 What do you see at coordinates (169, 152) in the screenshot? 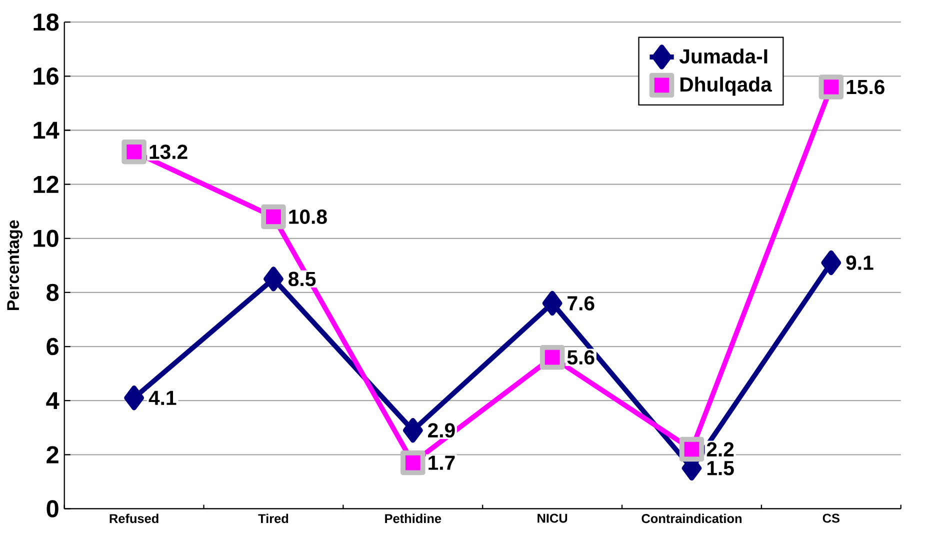
I see `data-label: 13.2` at bounding box center [169, 152].